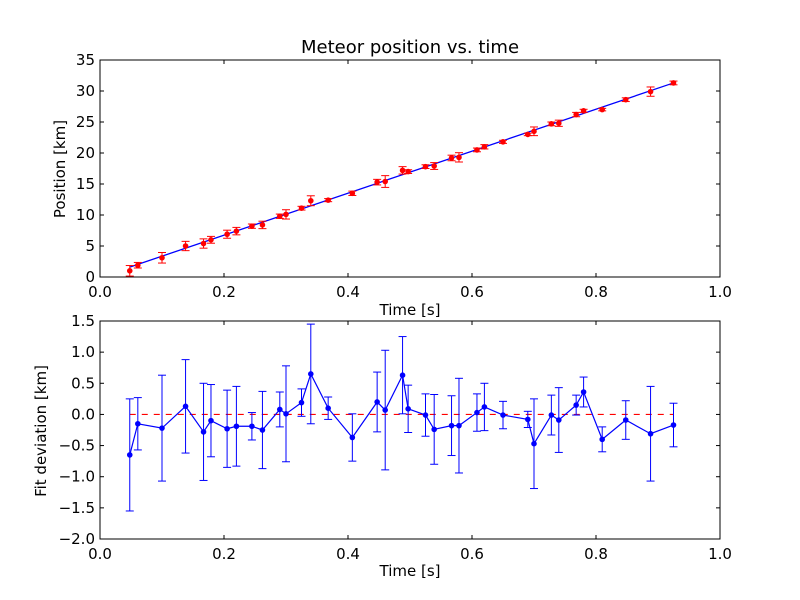  I want to click on y-tick-label: 10, so click(85, 215).